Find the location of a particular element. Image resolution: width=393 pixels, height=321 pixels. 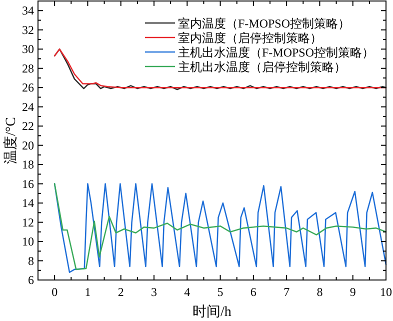

x-tick-label: 10 is located at coordinates (386, 292).